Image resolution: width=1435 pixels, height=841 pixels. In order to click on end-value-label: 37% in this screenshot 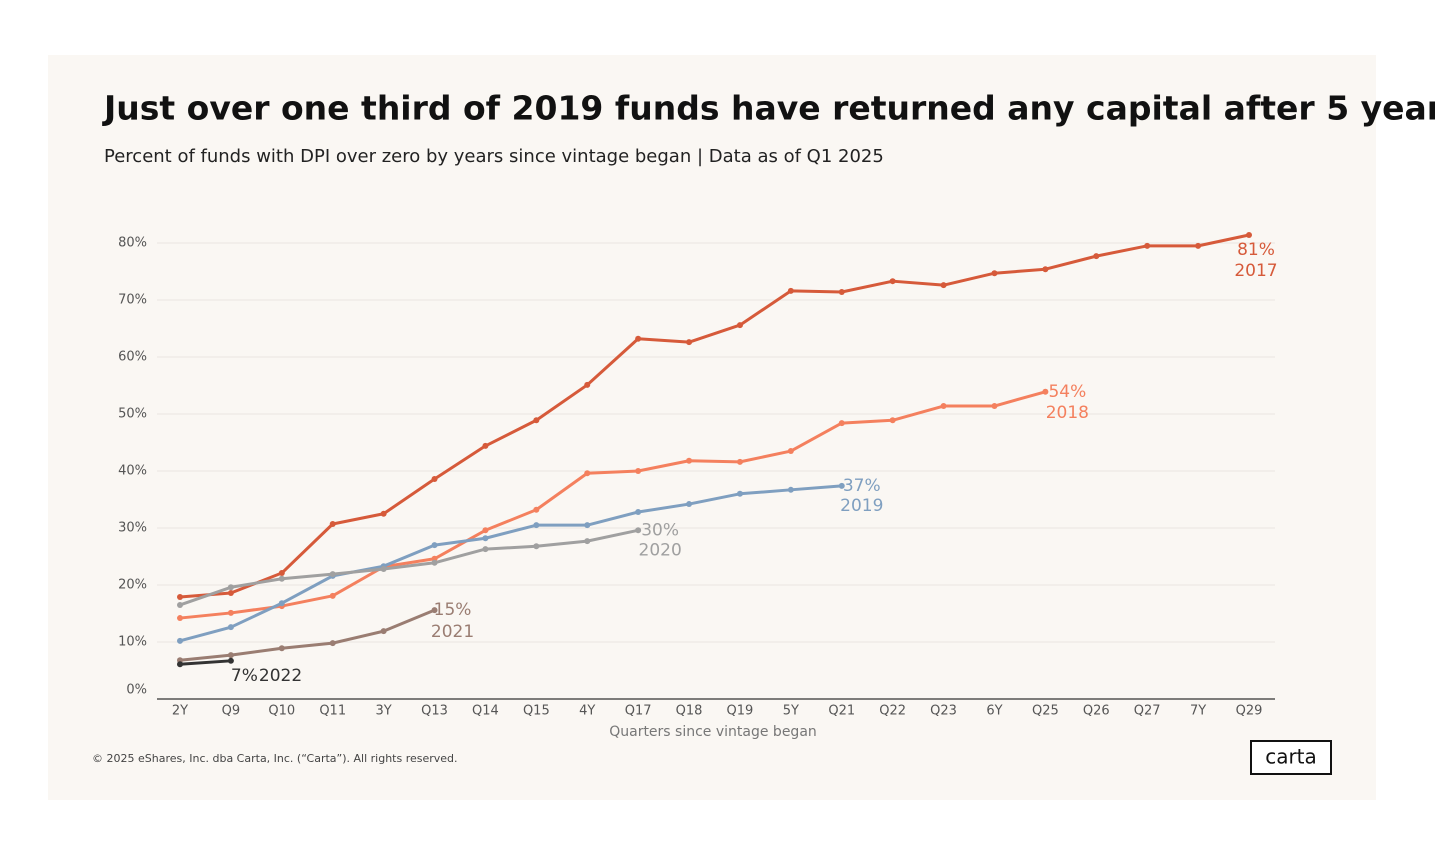, I will do `click(862, 486)`.